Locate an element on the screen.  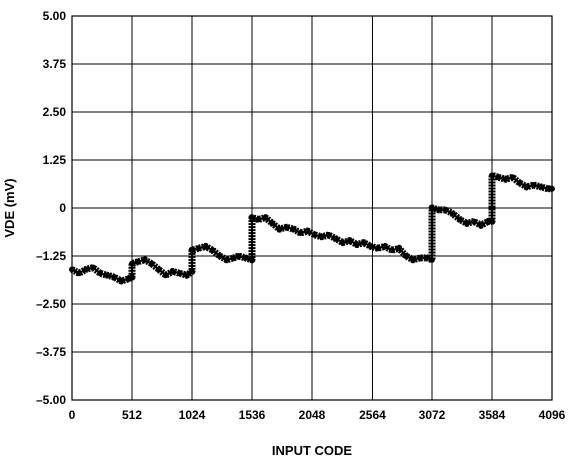
x-tick-labels: 0 512 1024 1536 2048 2564 3072 3584 4096 is located at coordinates (317, 415).